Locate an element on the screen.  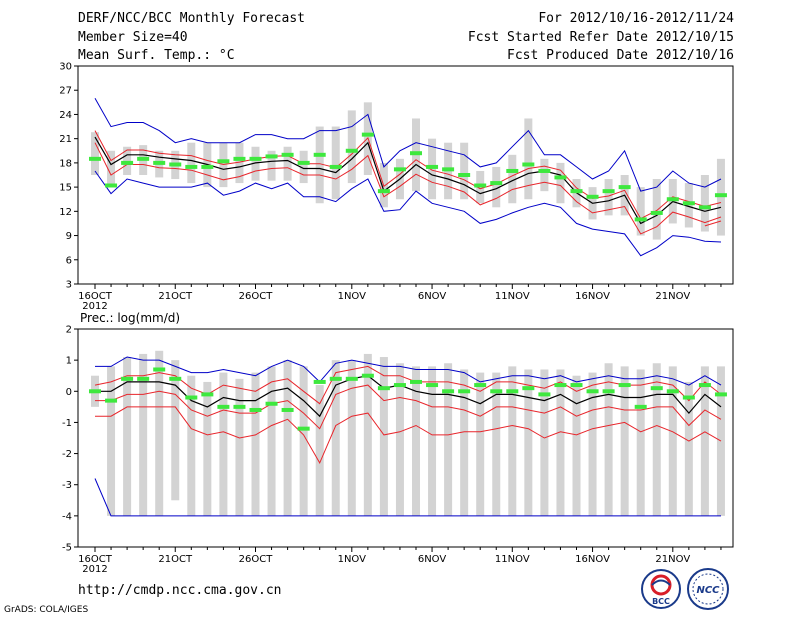
y-tick-label: -4 is located at coordinates (67, 516).